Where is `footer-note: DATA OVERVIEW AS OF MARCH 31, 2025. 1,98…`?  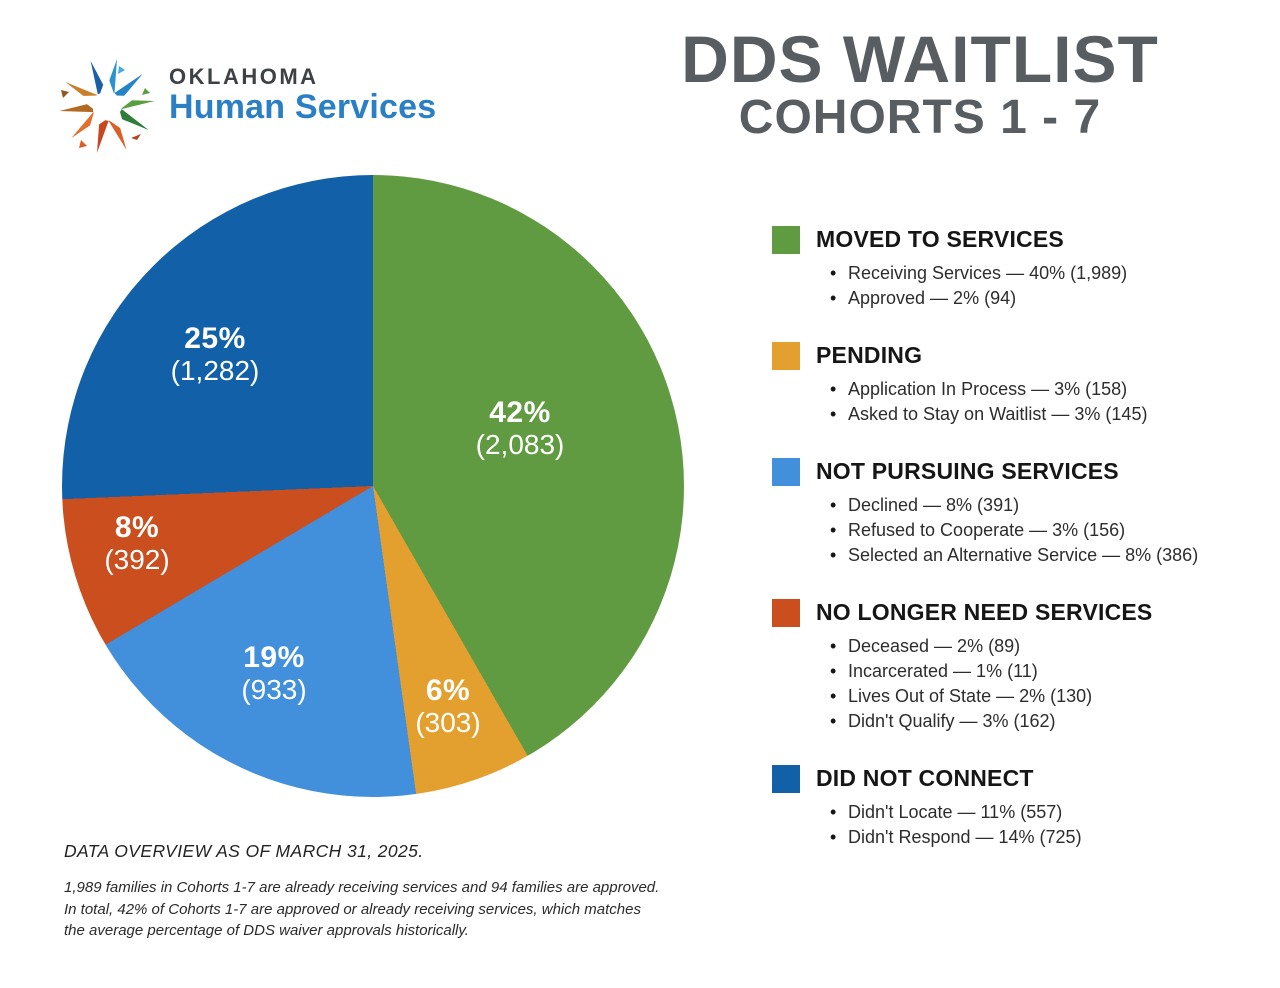 footer-note: DATA OVERVIEW AS OF MARCH 31, 2025. 1,98… is located at coordinates (361, 891).